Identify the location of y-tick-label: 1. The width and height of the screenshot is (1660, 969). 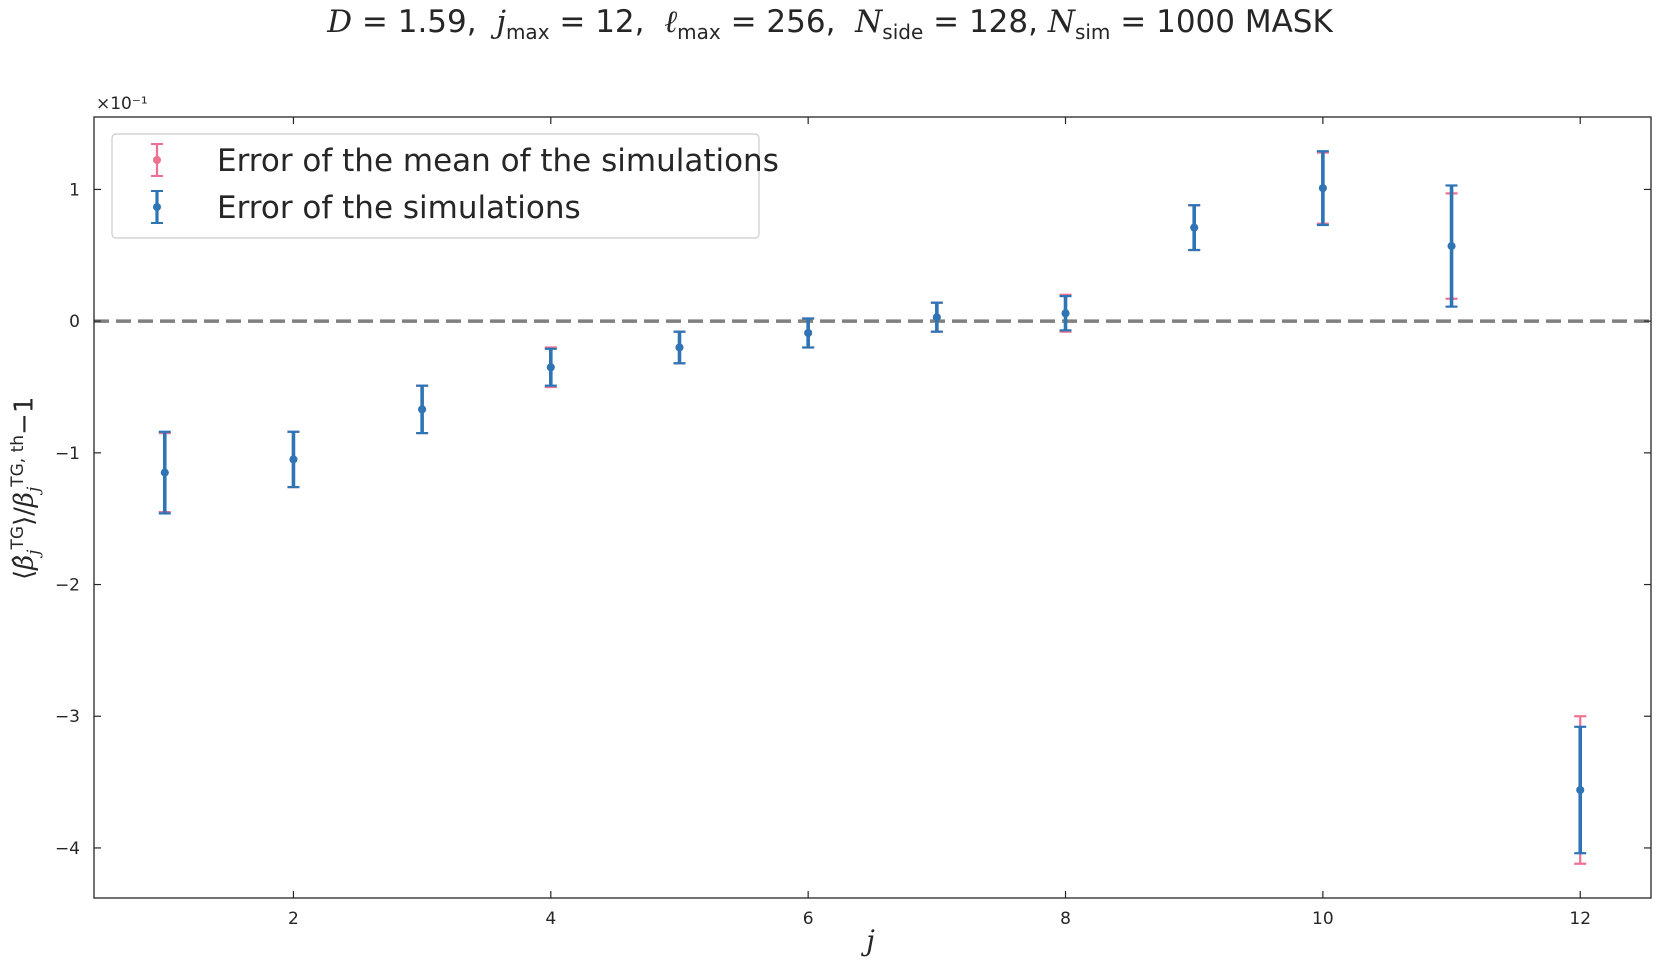
(74, 190).